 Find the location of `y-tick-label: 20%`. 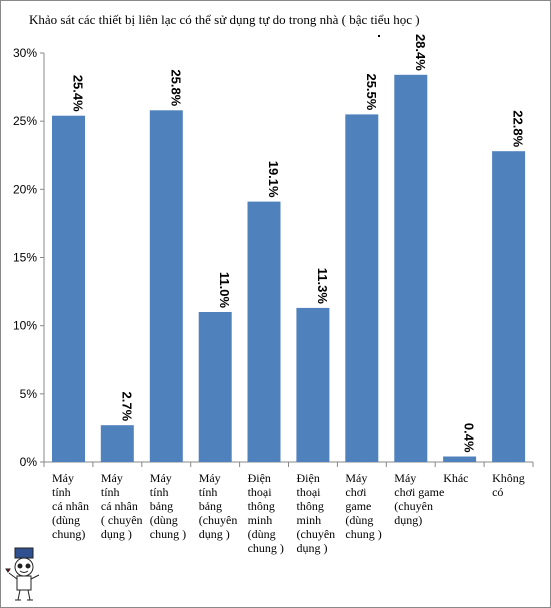

y-tick-label: 20% is located at coordinates (25, 189).